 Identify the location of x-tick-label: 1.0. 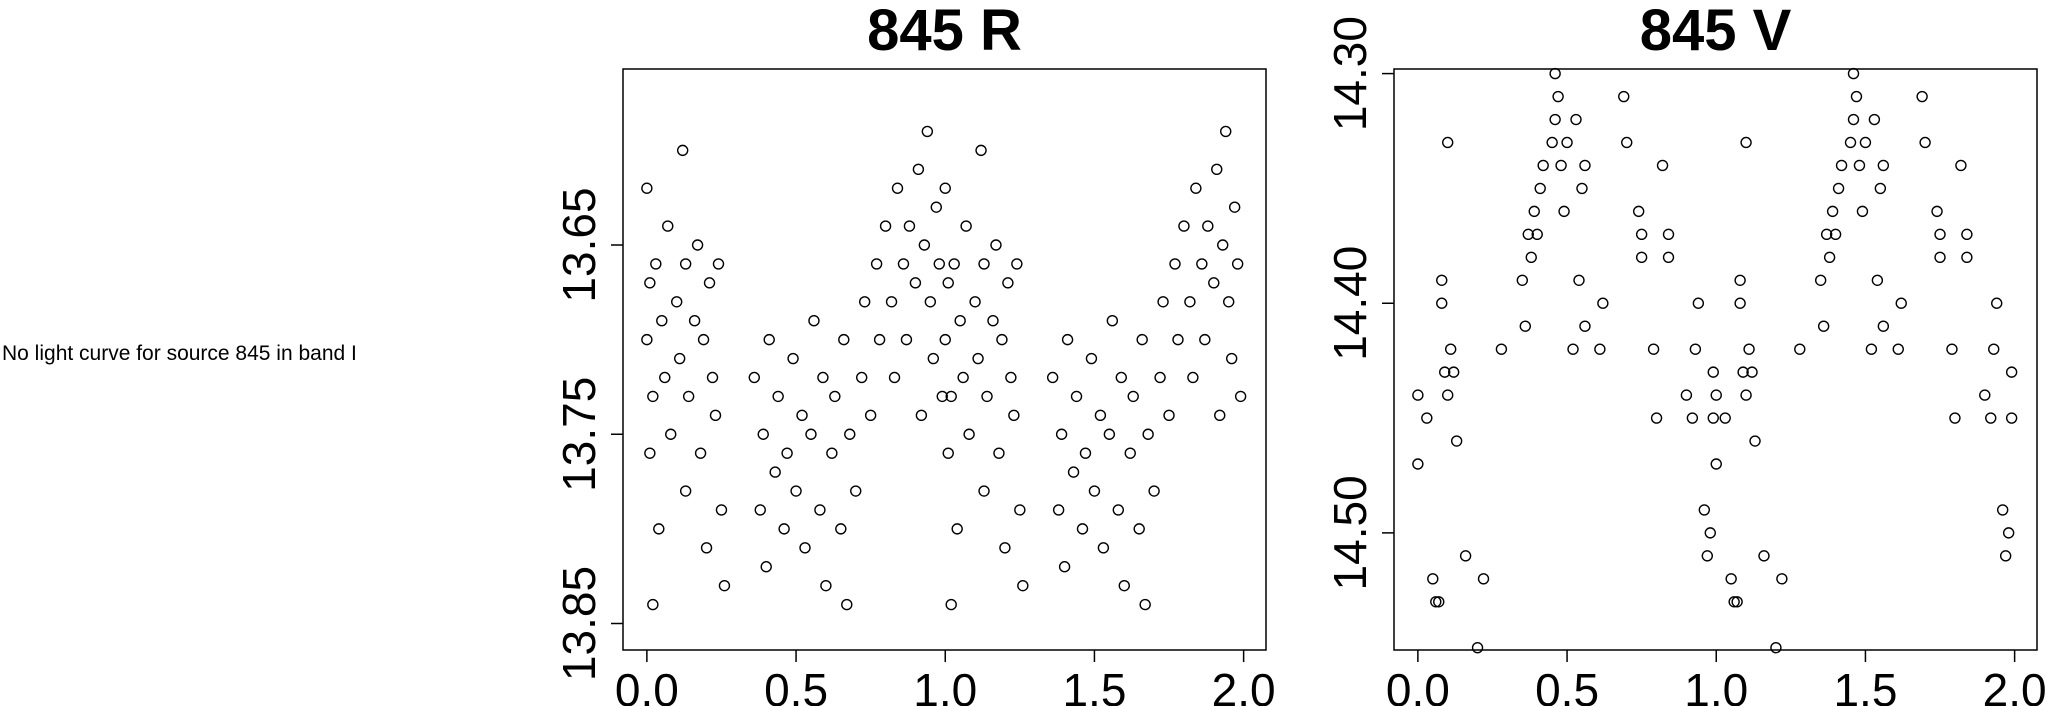
(945, 685).